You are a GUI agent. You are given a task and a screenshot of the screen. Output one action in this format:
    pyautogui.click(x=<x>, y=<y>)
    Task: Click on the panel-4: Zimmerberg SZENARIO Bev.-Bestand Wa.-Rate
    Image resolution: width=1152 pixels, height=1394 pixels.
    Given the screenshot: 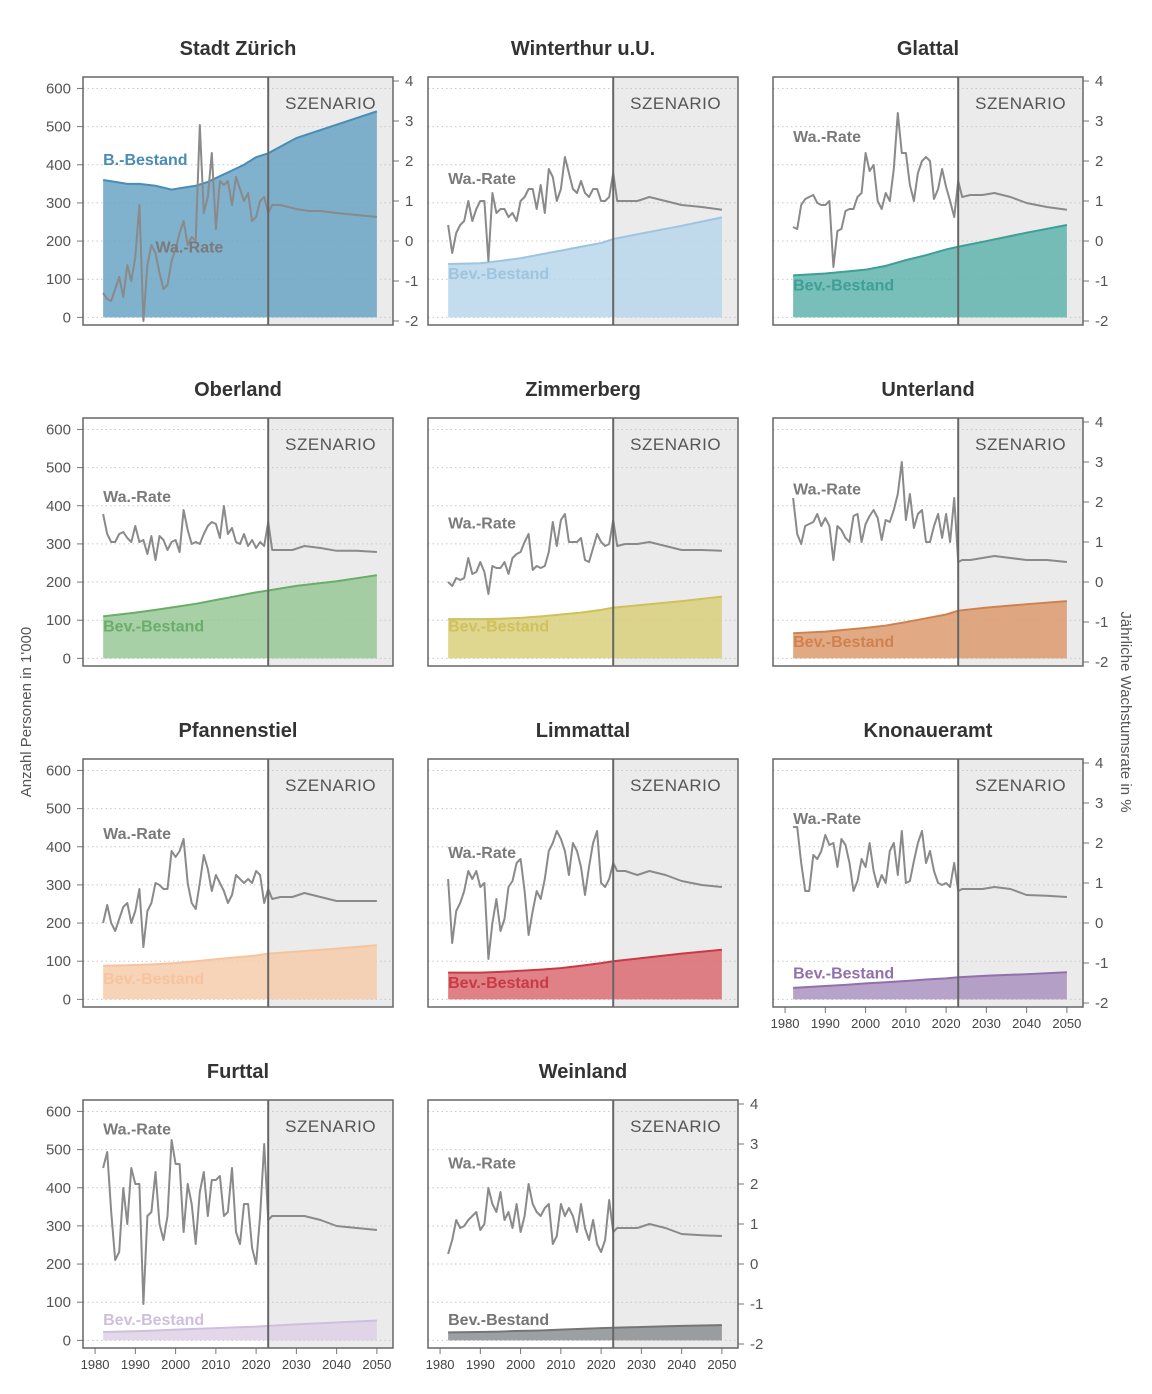 What is the action you would take?
    pyautogui.click(x=583, y=523)
    